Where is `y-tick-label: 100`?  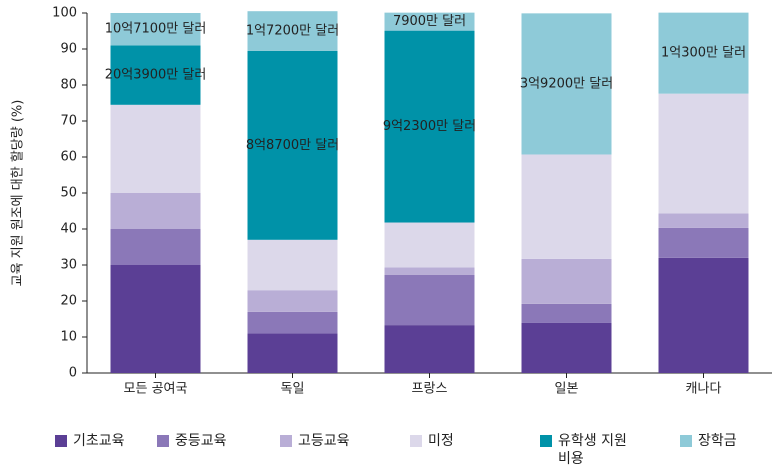 y-tick-label: 100 is located at coordinates (64, 13).